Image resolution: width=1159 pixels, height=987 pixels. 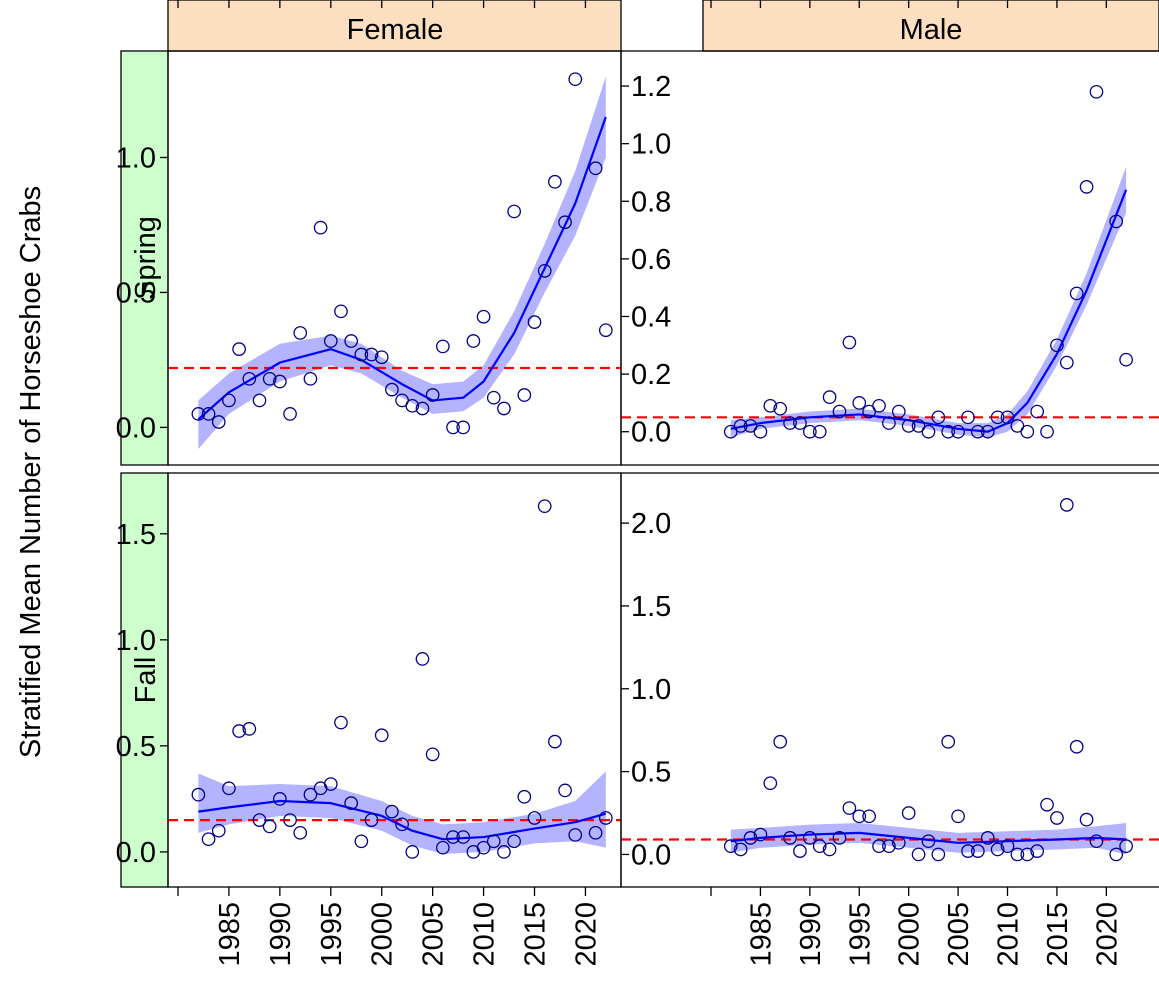 I want to click on x-tick-label: 2015, so click(x=1058, y=934).